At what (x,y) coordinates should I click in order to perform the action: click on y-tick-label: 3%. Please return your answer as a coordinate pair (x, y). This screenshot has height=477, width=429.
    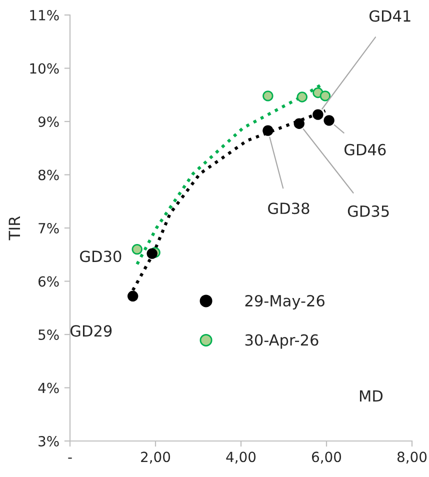
    Looking at the image, I should click on (48, 441).